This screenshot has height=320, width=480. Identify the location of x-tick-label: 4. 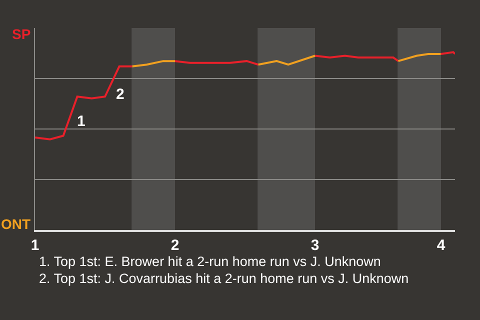
(441, 245).